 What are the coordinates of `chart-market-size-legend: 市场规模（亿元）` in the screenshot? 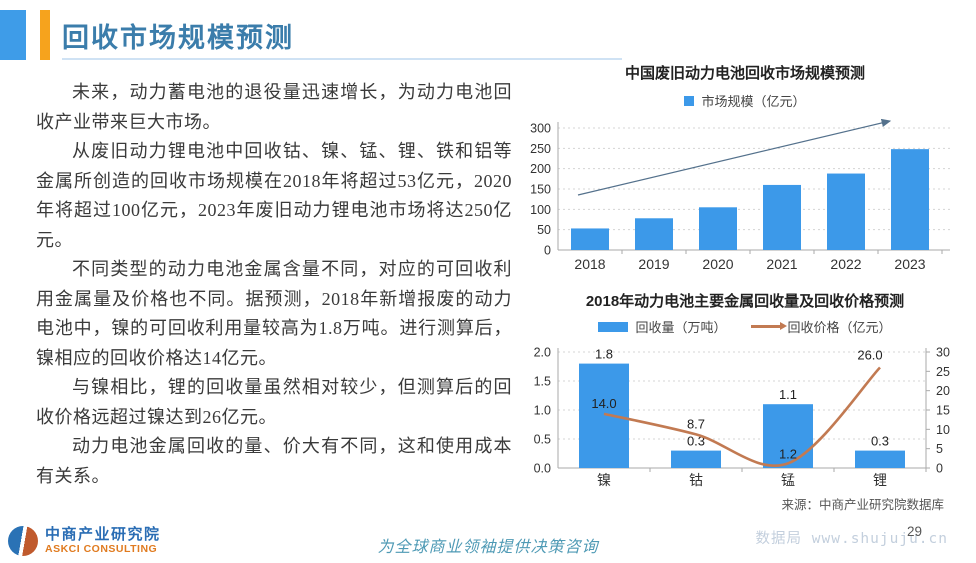 It's located at (745, 100).